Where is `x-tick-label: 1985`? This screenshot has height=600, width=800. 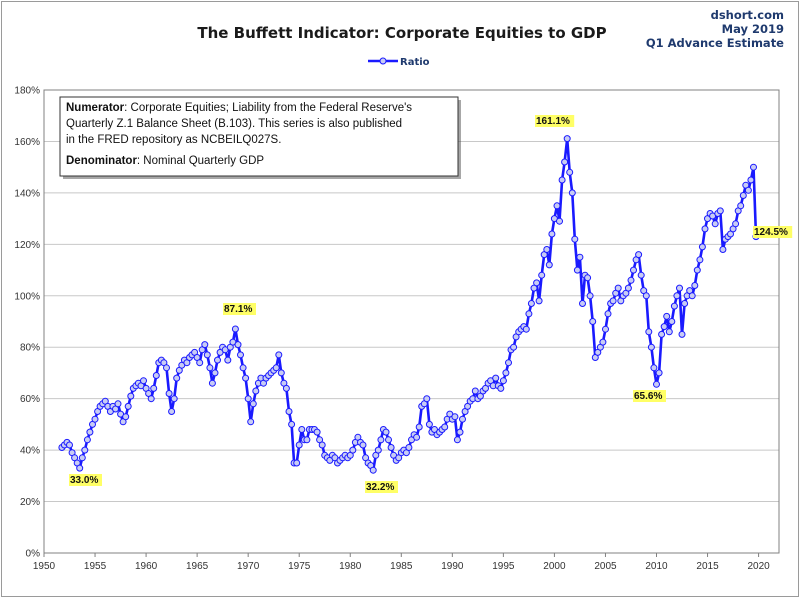
x-tick-label: 1985 is located at coordinates (401, 566).